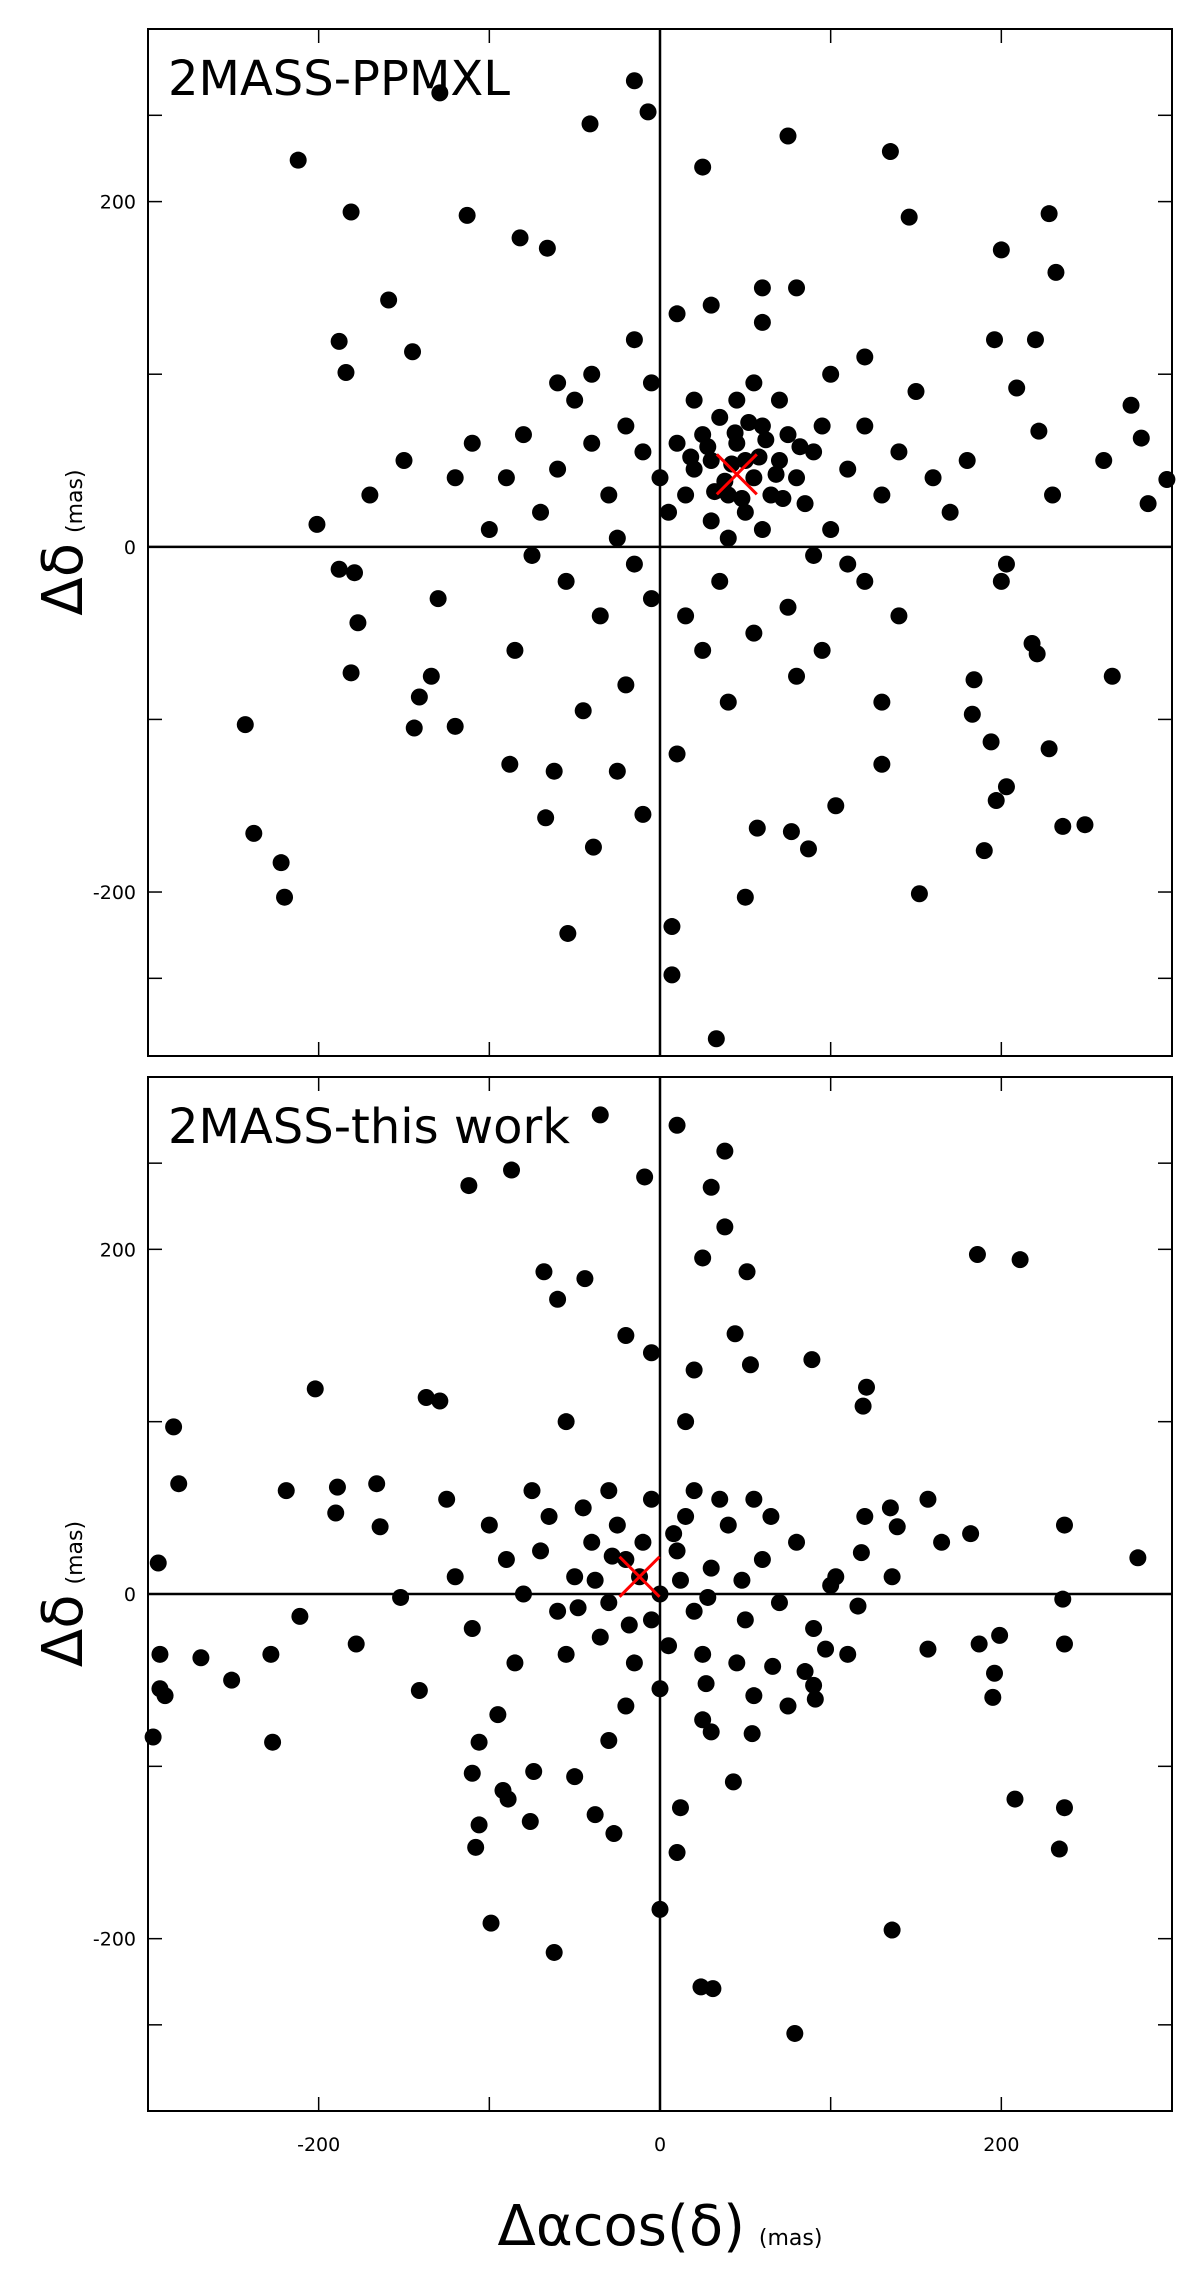  Describe the element at coordinates (1001, 2145) in the screenshot. I see `x-tick-label: 200` at that location.